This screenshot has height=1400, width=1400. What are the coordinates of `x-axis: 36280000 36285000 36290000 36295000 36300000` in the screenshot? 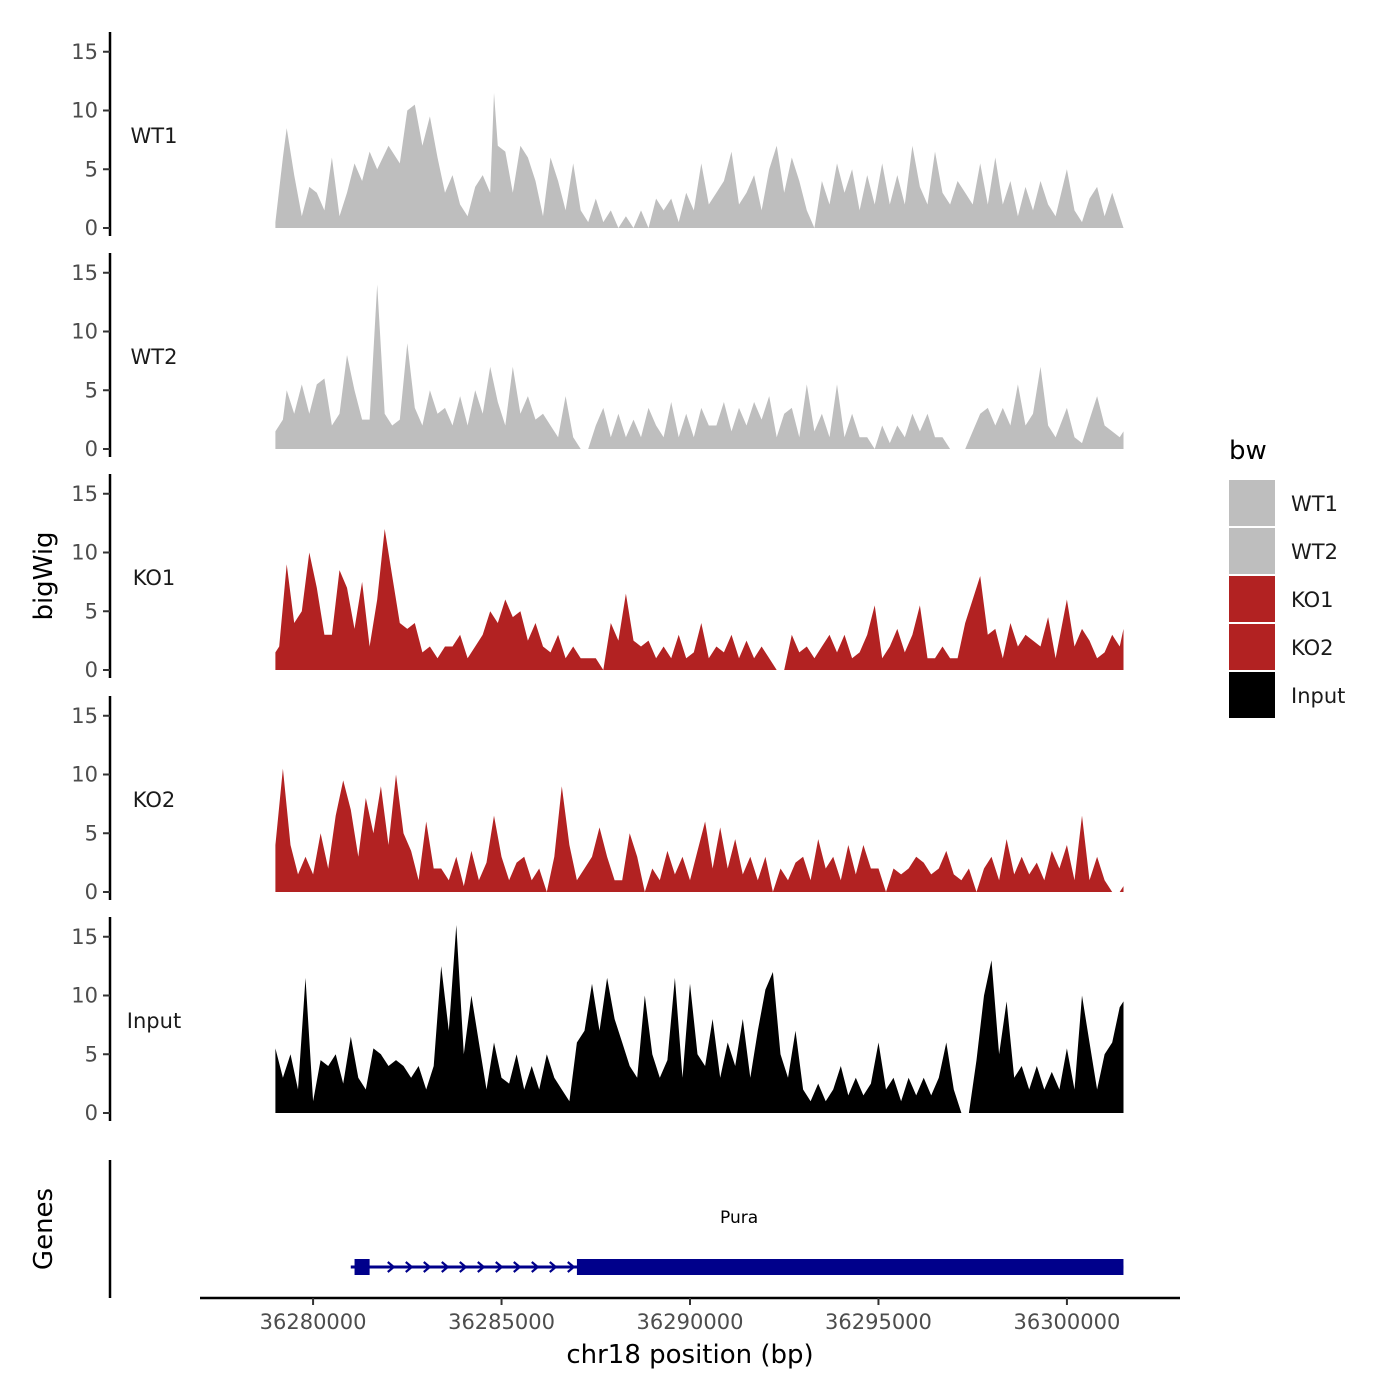 It's located at (690, 1315).